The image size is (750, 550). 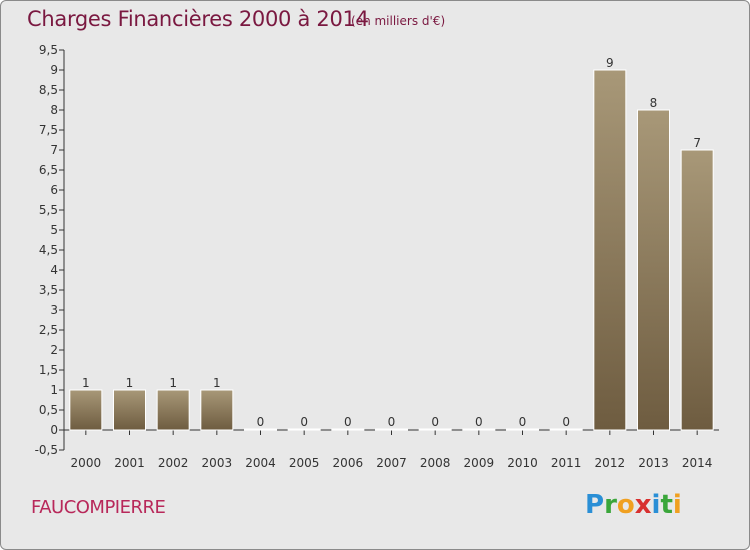 I want to click on x-tick-label: 2006, so click(x=348, y=463).